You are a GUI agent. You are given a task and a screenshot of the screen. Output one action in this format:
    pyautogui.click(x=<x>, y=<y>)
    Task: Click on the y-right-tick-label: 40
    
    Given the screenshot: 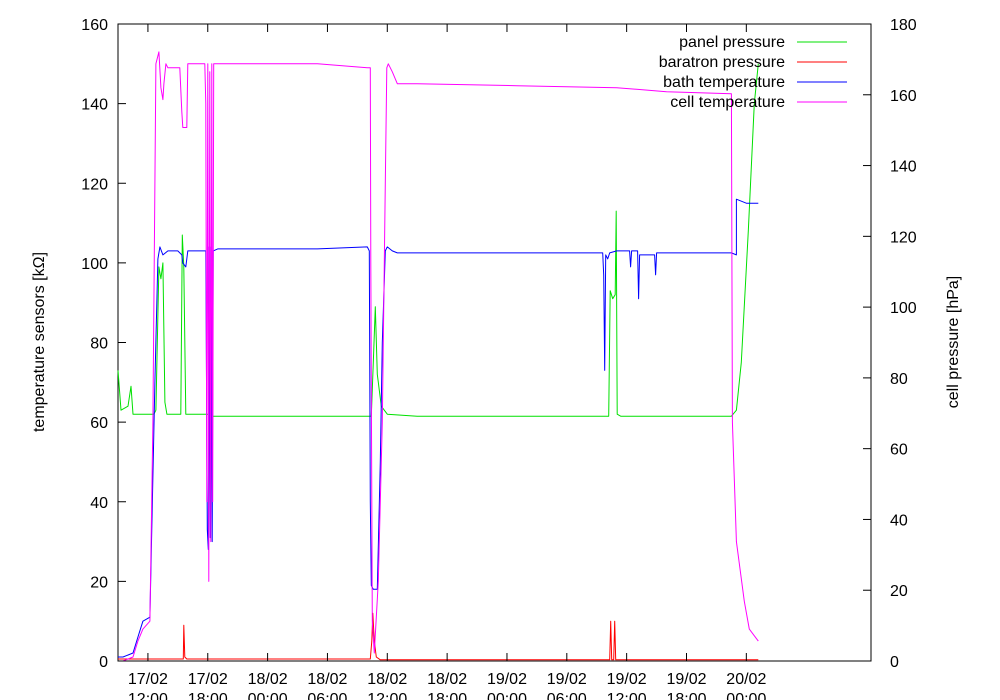 What is the action you would take?
    pyautogui.click(x=899, y=520)
    